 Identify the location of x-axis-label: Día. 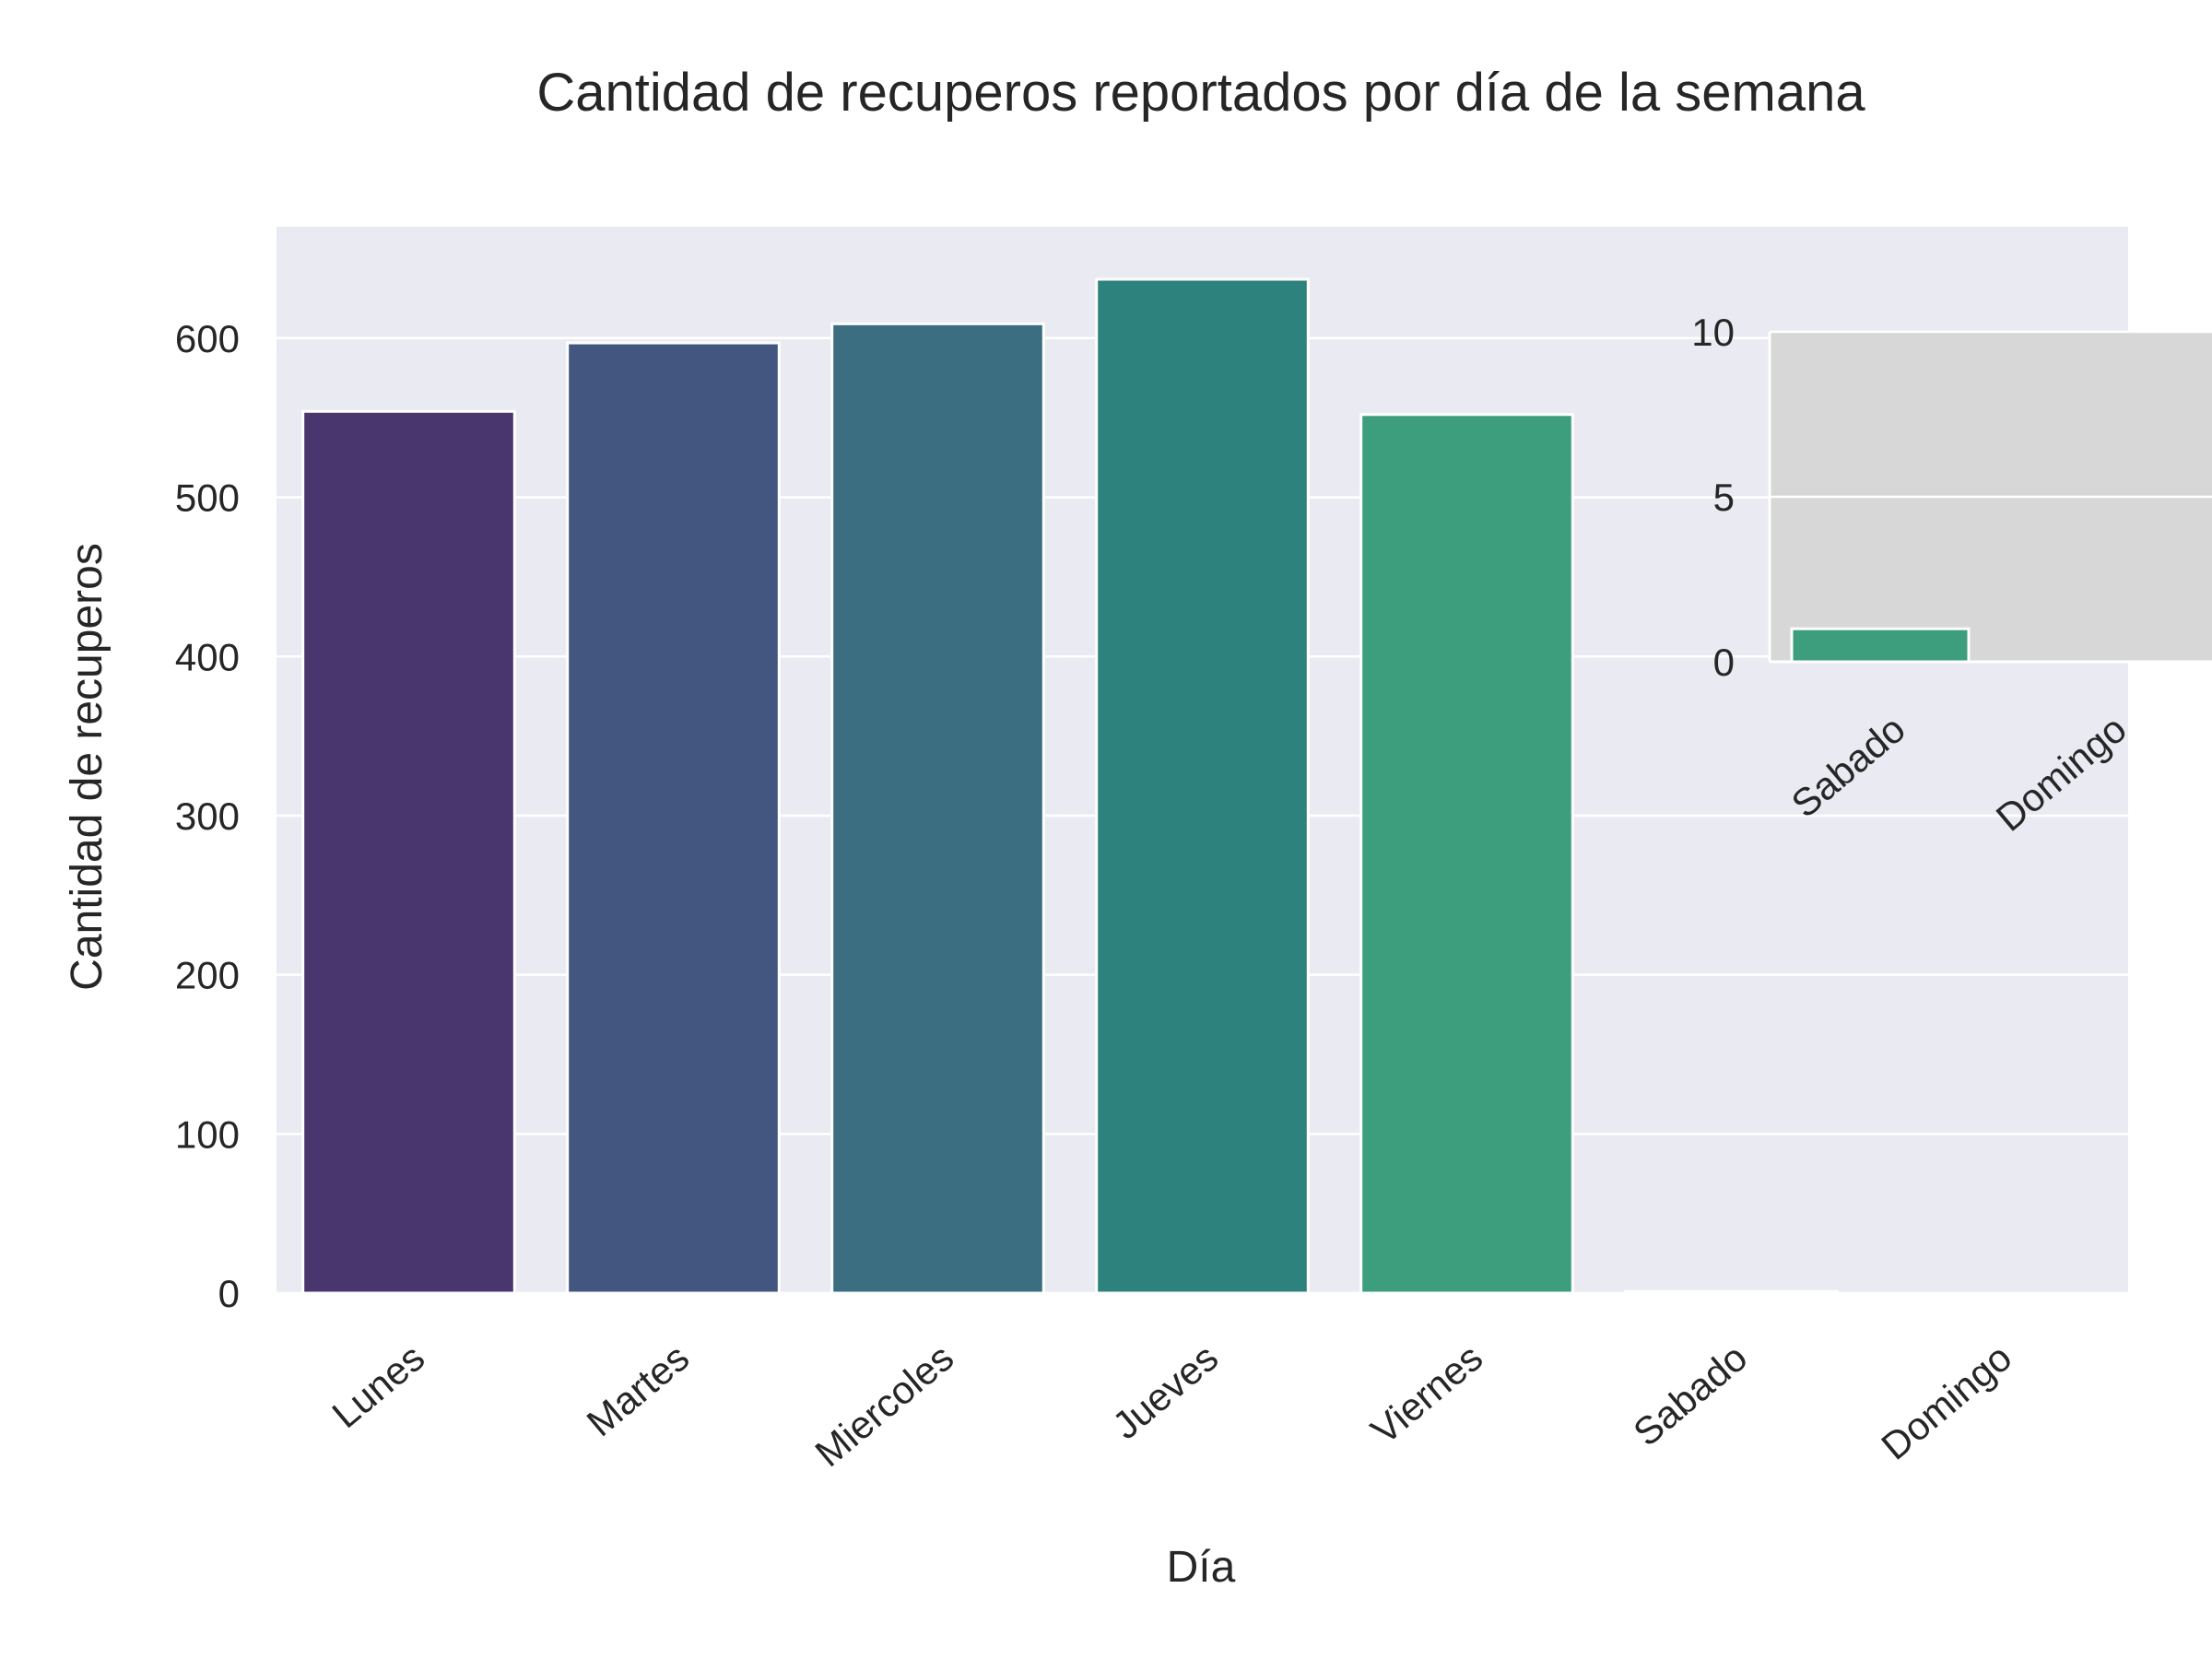
(1201, 1567).